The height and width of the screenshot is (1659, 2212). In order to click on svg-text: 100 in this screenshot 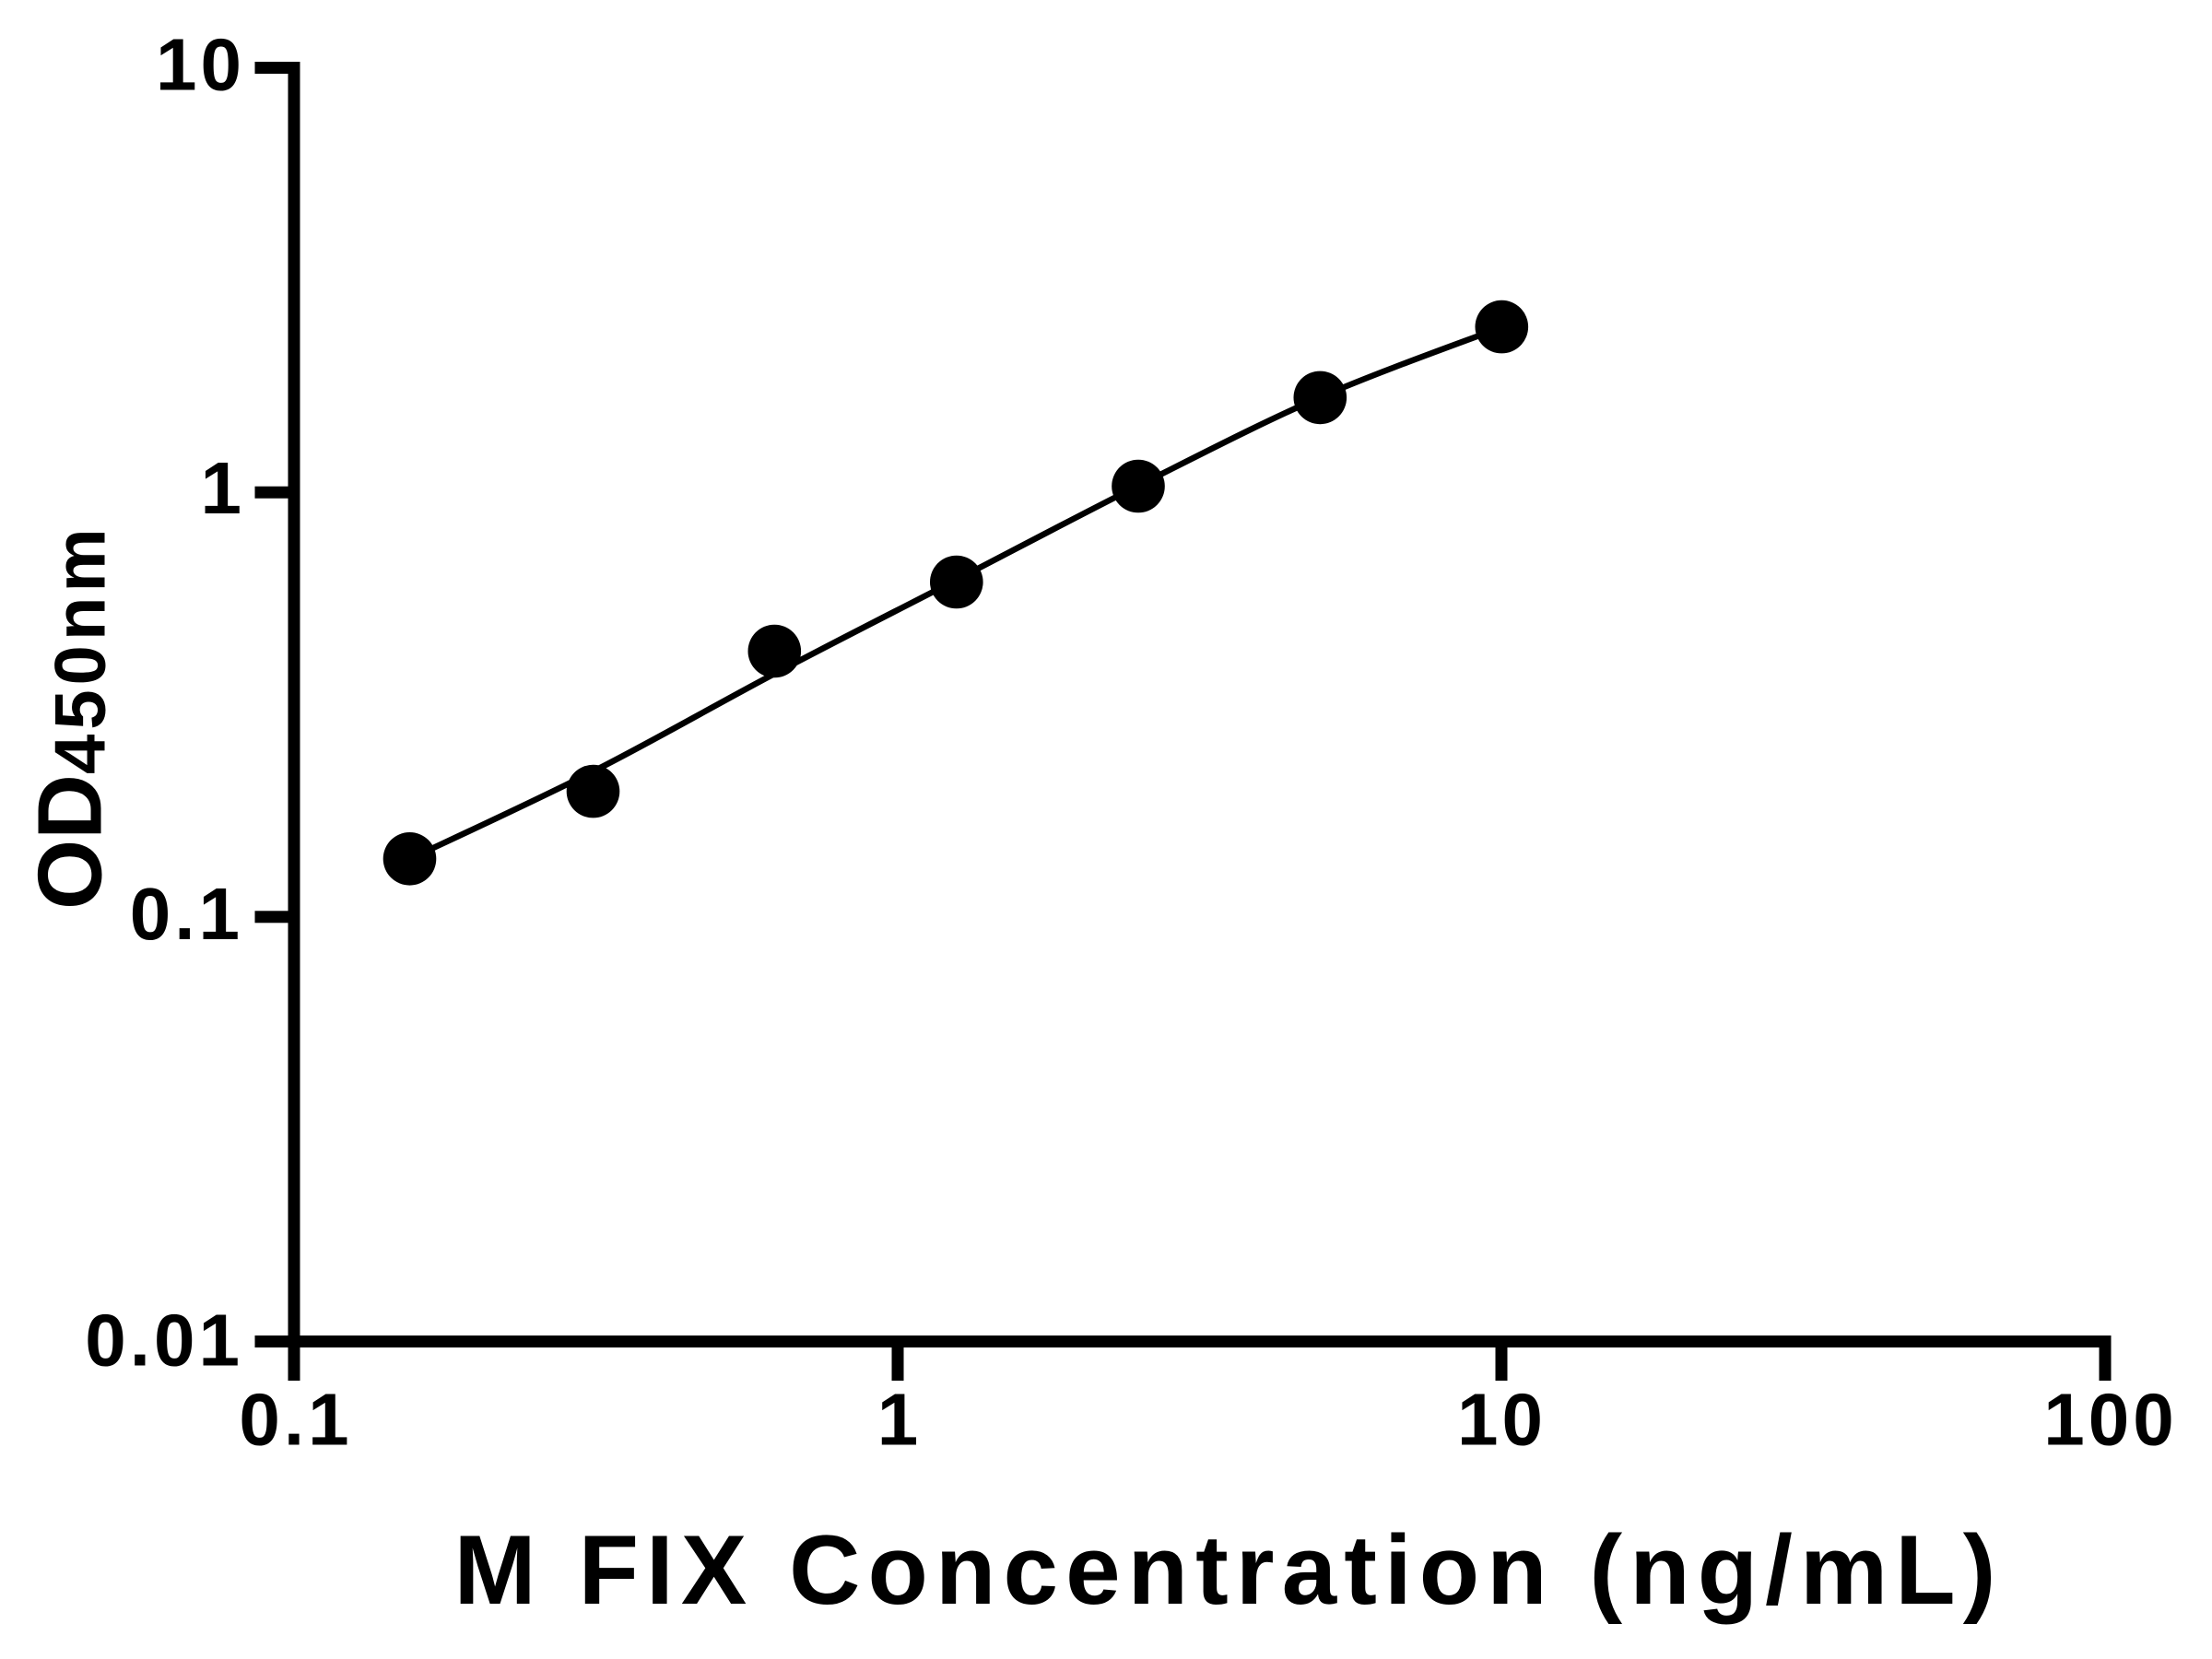, I will do `click(2110, 1420)`.